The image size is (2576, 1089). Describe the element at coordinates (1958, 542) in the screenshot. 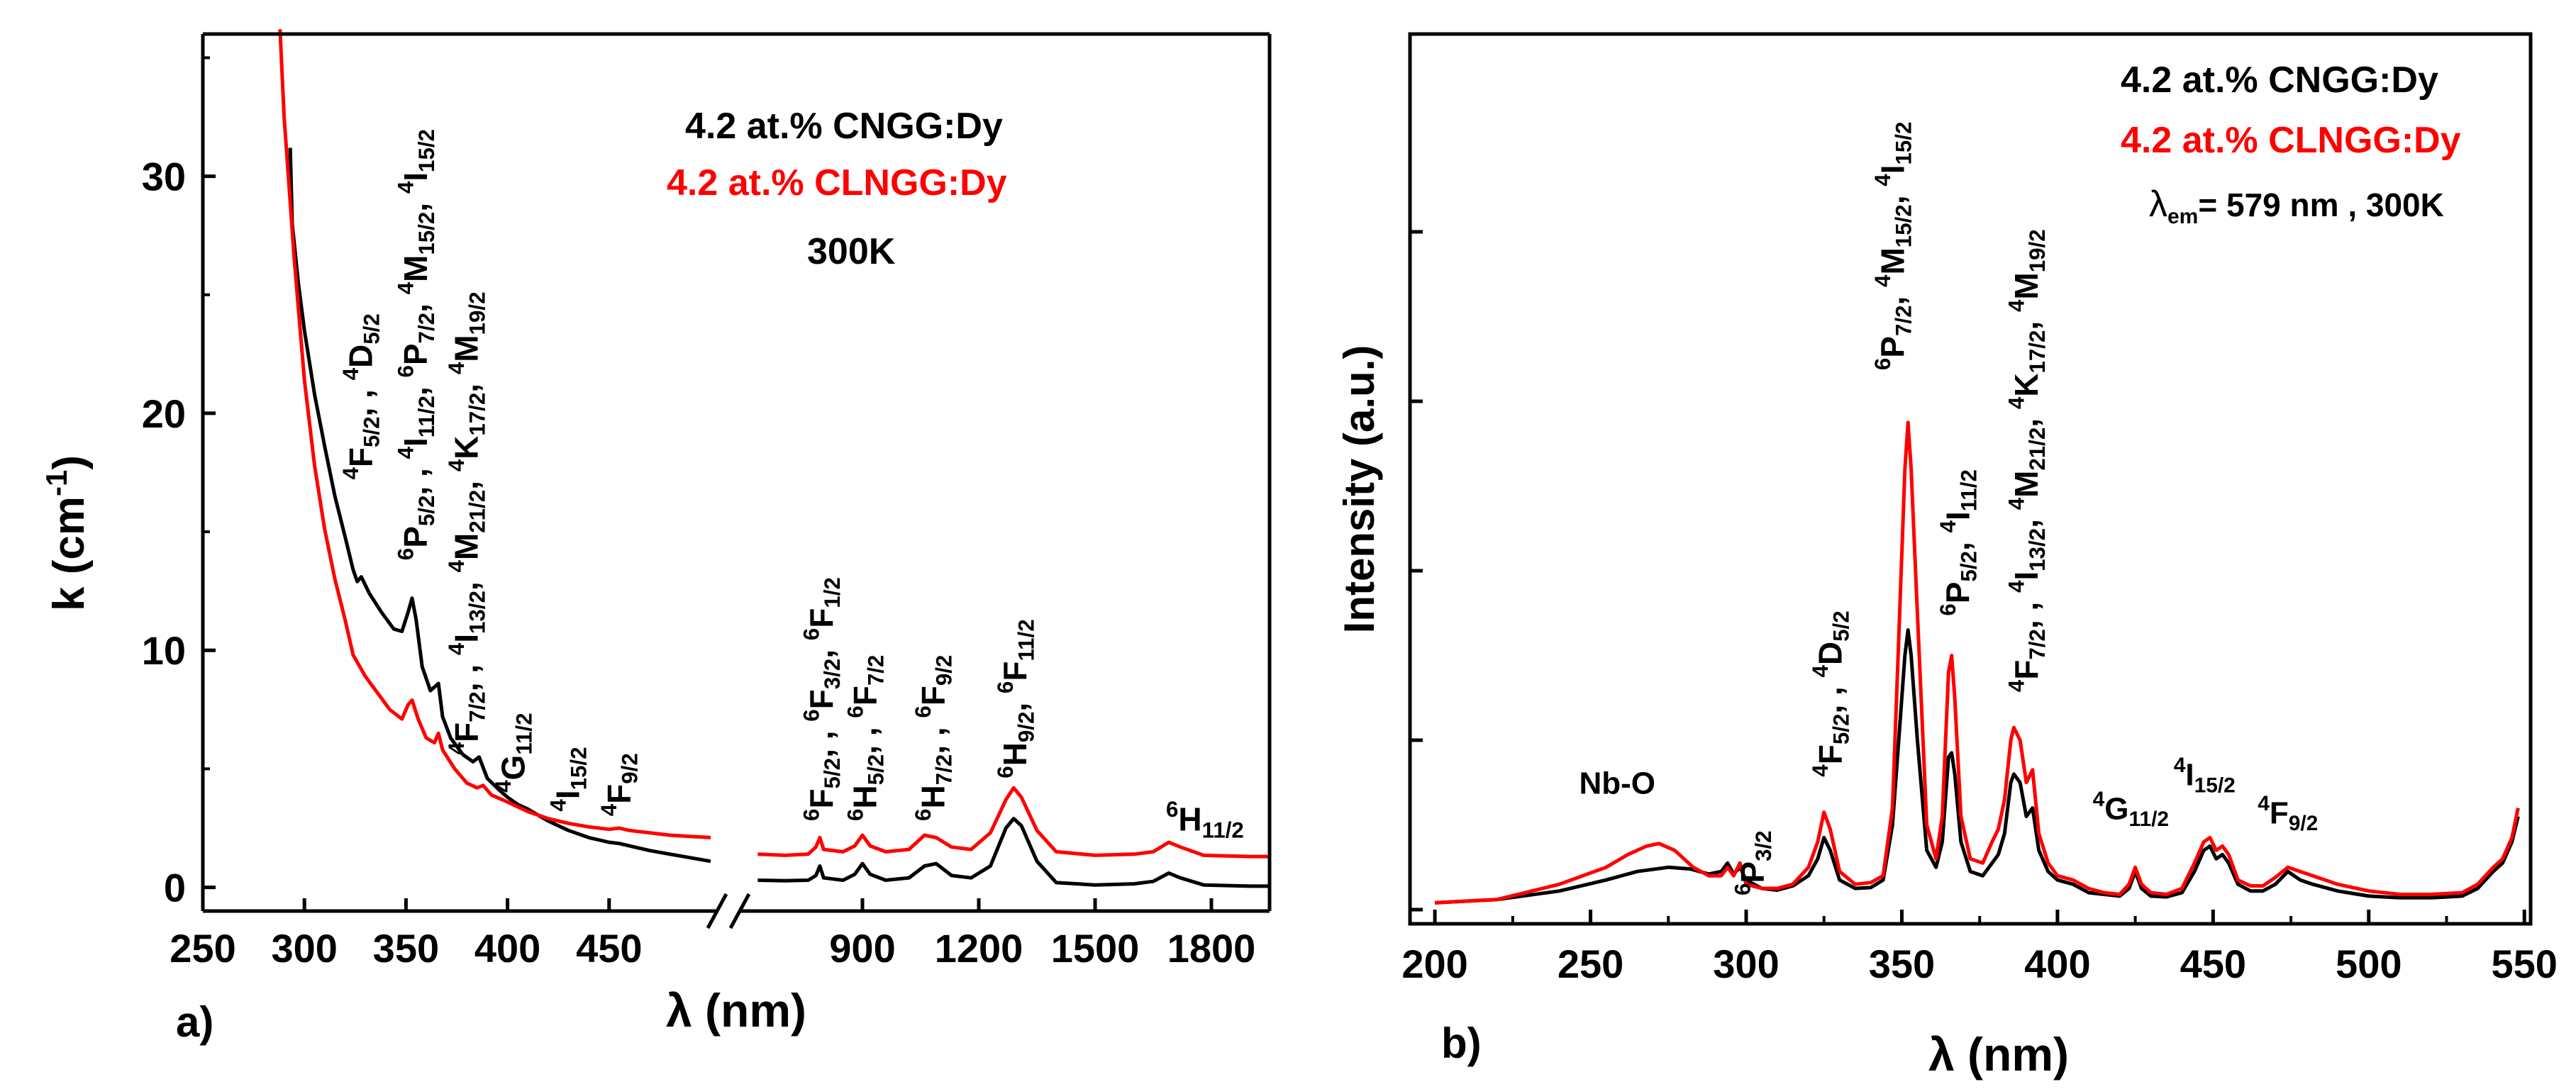

I see `panel-b-transition-label-5: 6P5/2, 4I11/2` at that location.